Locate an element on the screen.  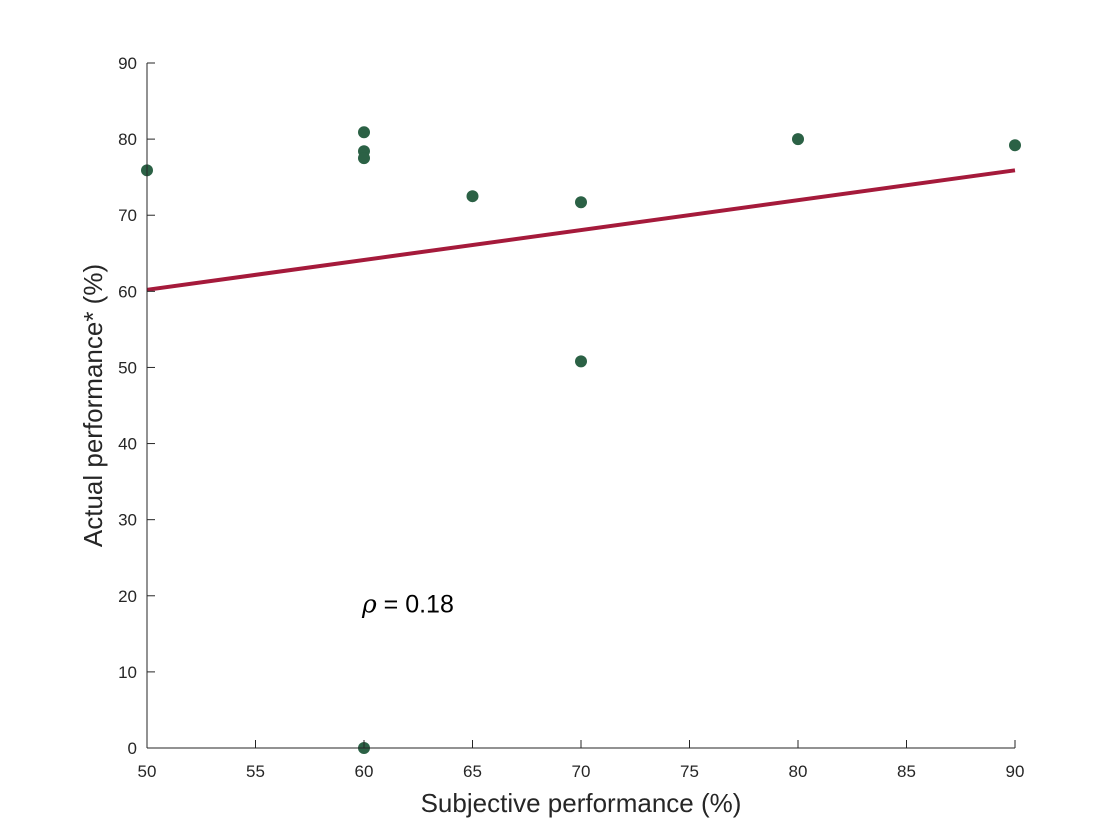
rho-symbol: ρ is located at coordinates (369, 604).